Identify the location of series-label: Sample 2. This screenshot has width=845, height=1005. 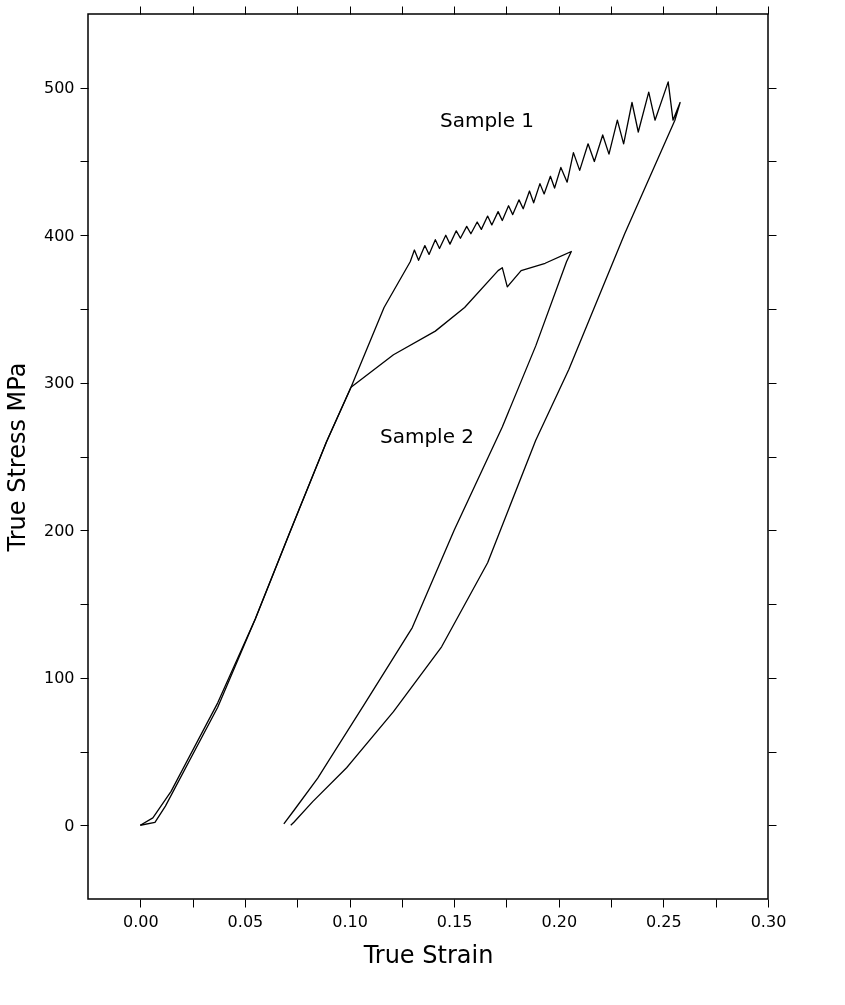
(427, 436).